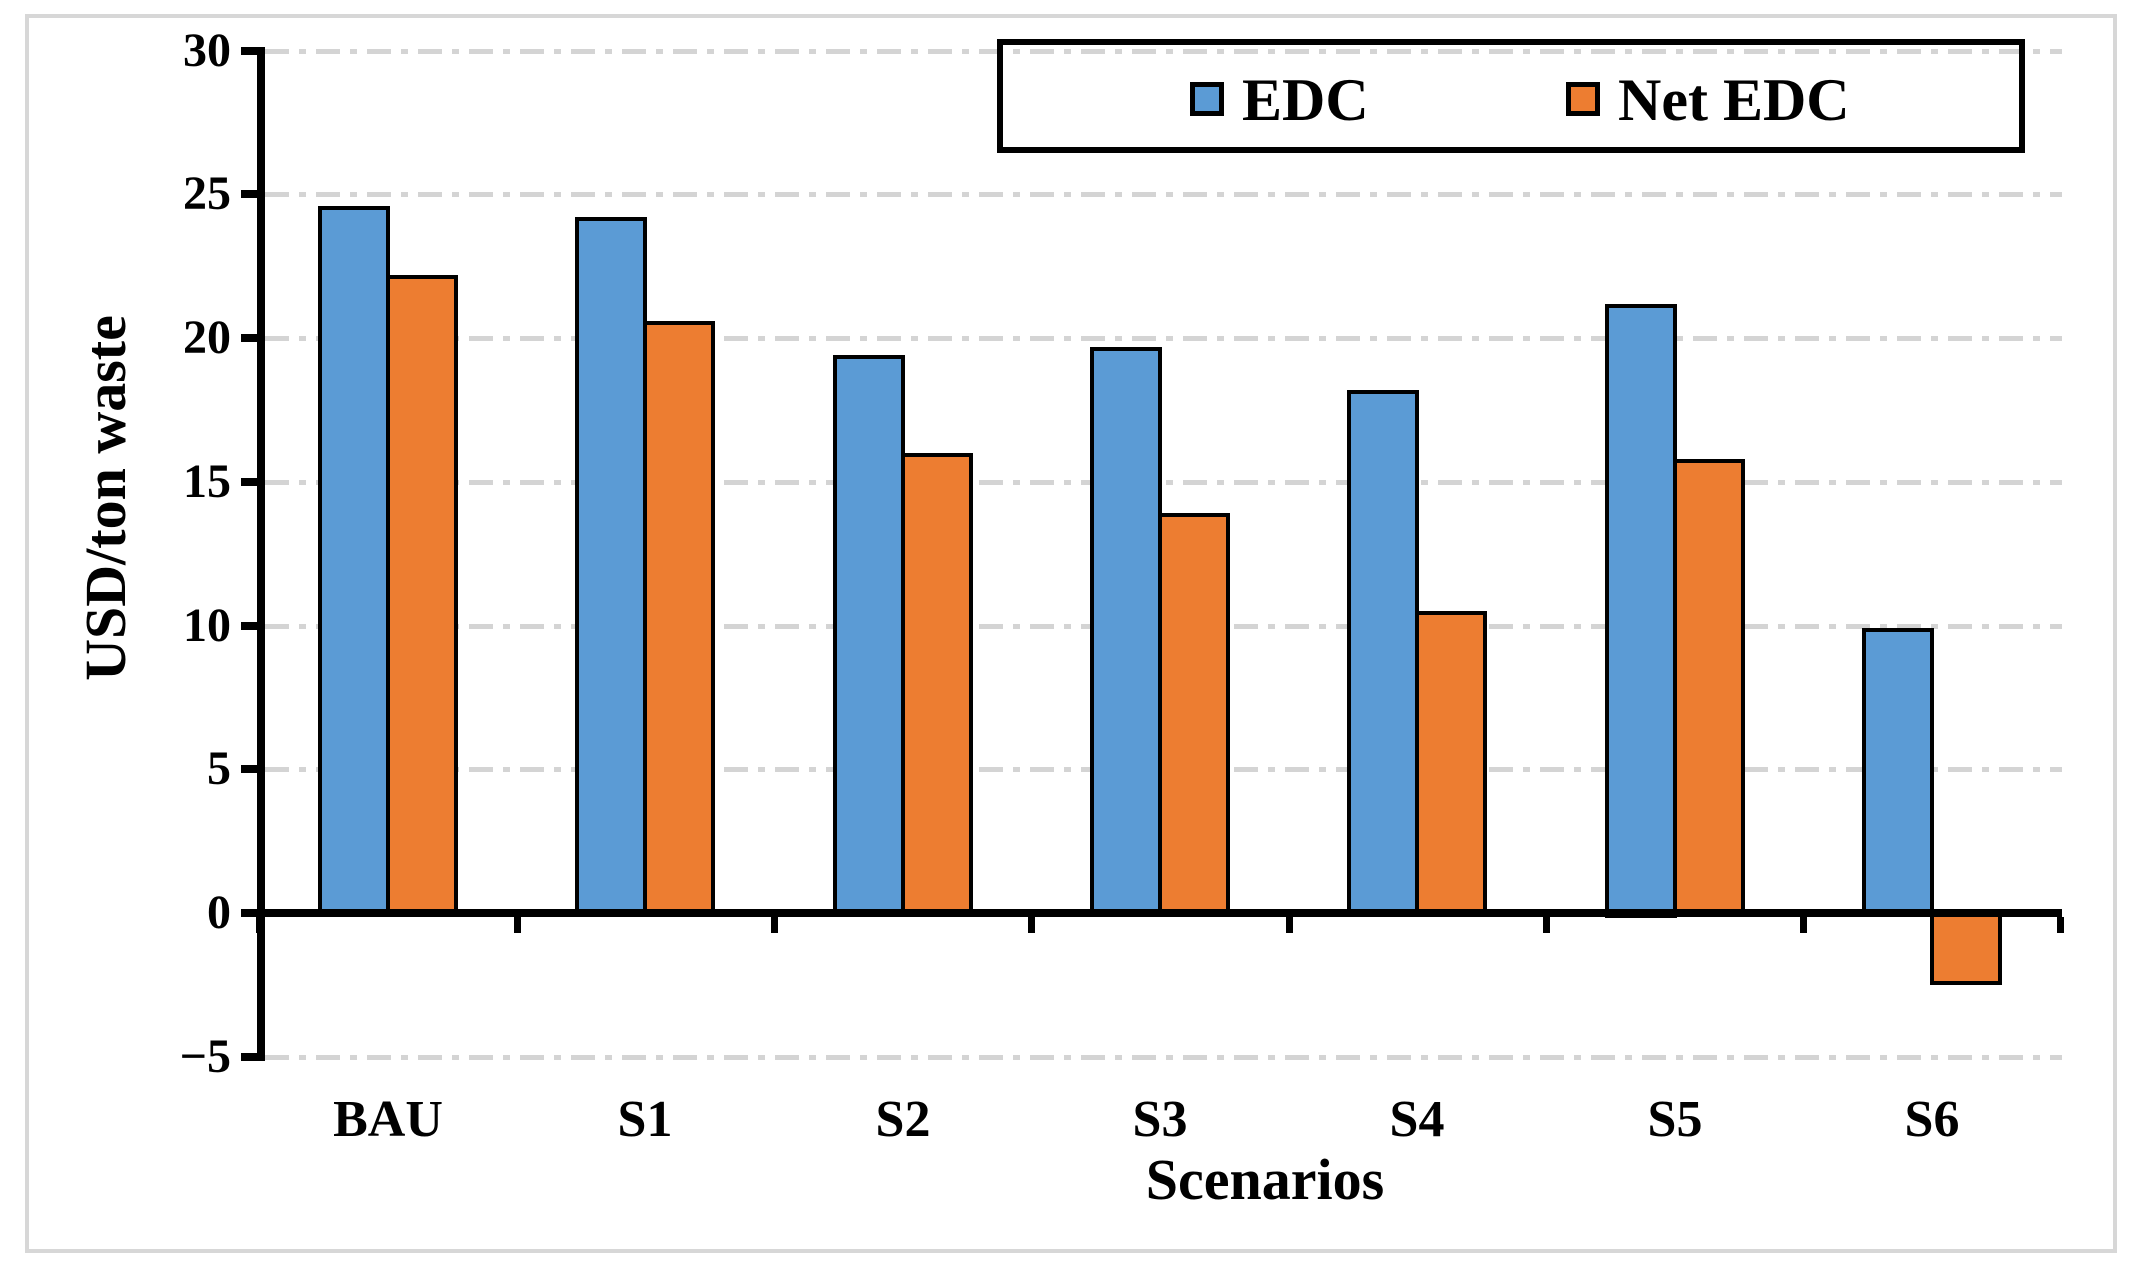  What do you see at coordinates (1163, 1057) in the screenshot?
I see `gridline-y--5` at bounding box center [1163, 1057].